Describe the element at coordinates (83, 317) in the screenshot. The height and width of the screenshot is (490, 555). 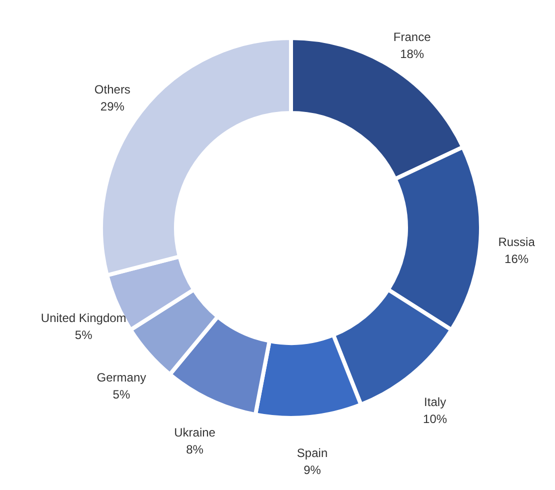
I see `slice-label: United Kingdom` at that location.